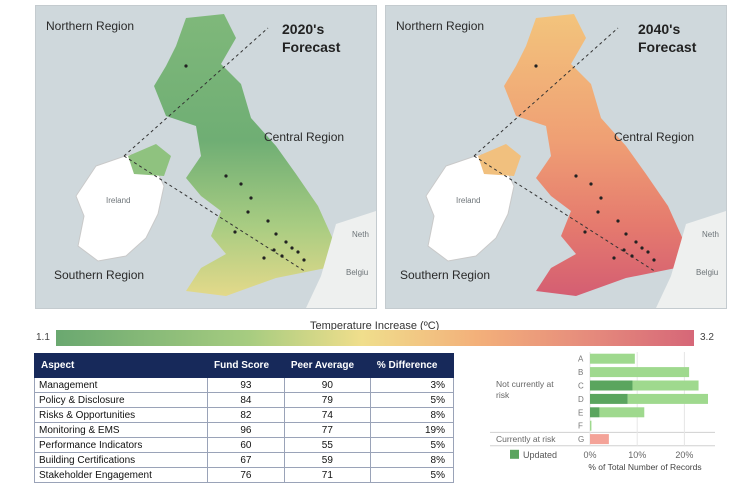 This screenshot has height=503, width=750. What do you see at coordinates (581, 359) in the screenshot?
I see `category-label: A` at bounding box center [581, 359].